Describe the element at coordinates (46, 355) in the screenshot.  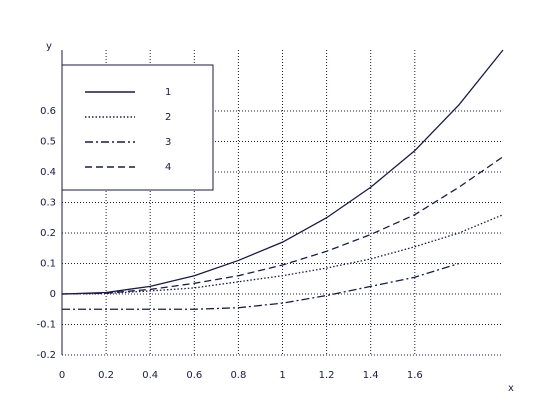
I see `y-tick-label: -0.2` at that location.